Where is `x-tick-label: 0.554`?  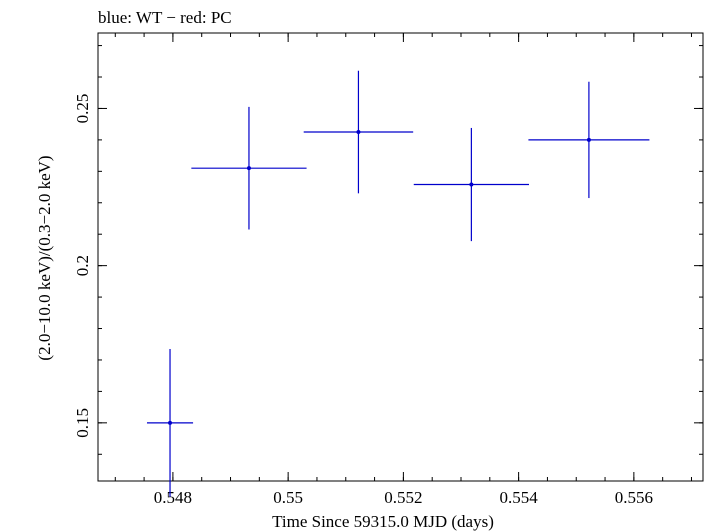
x-tick-label: 0.554 is located at coordinates (518, 497).